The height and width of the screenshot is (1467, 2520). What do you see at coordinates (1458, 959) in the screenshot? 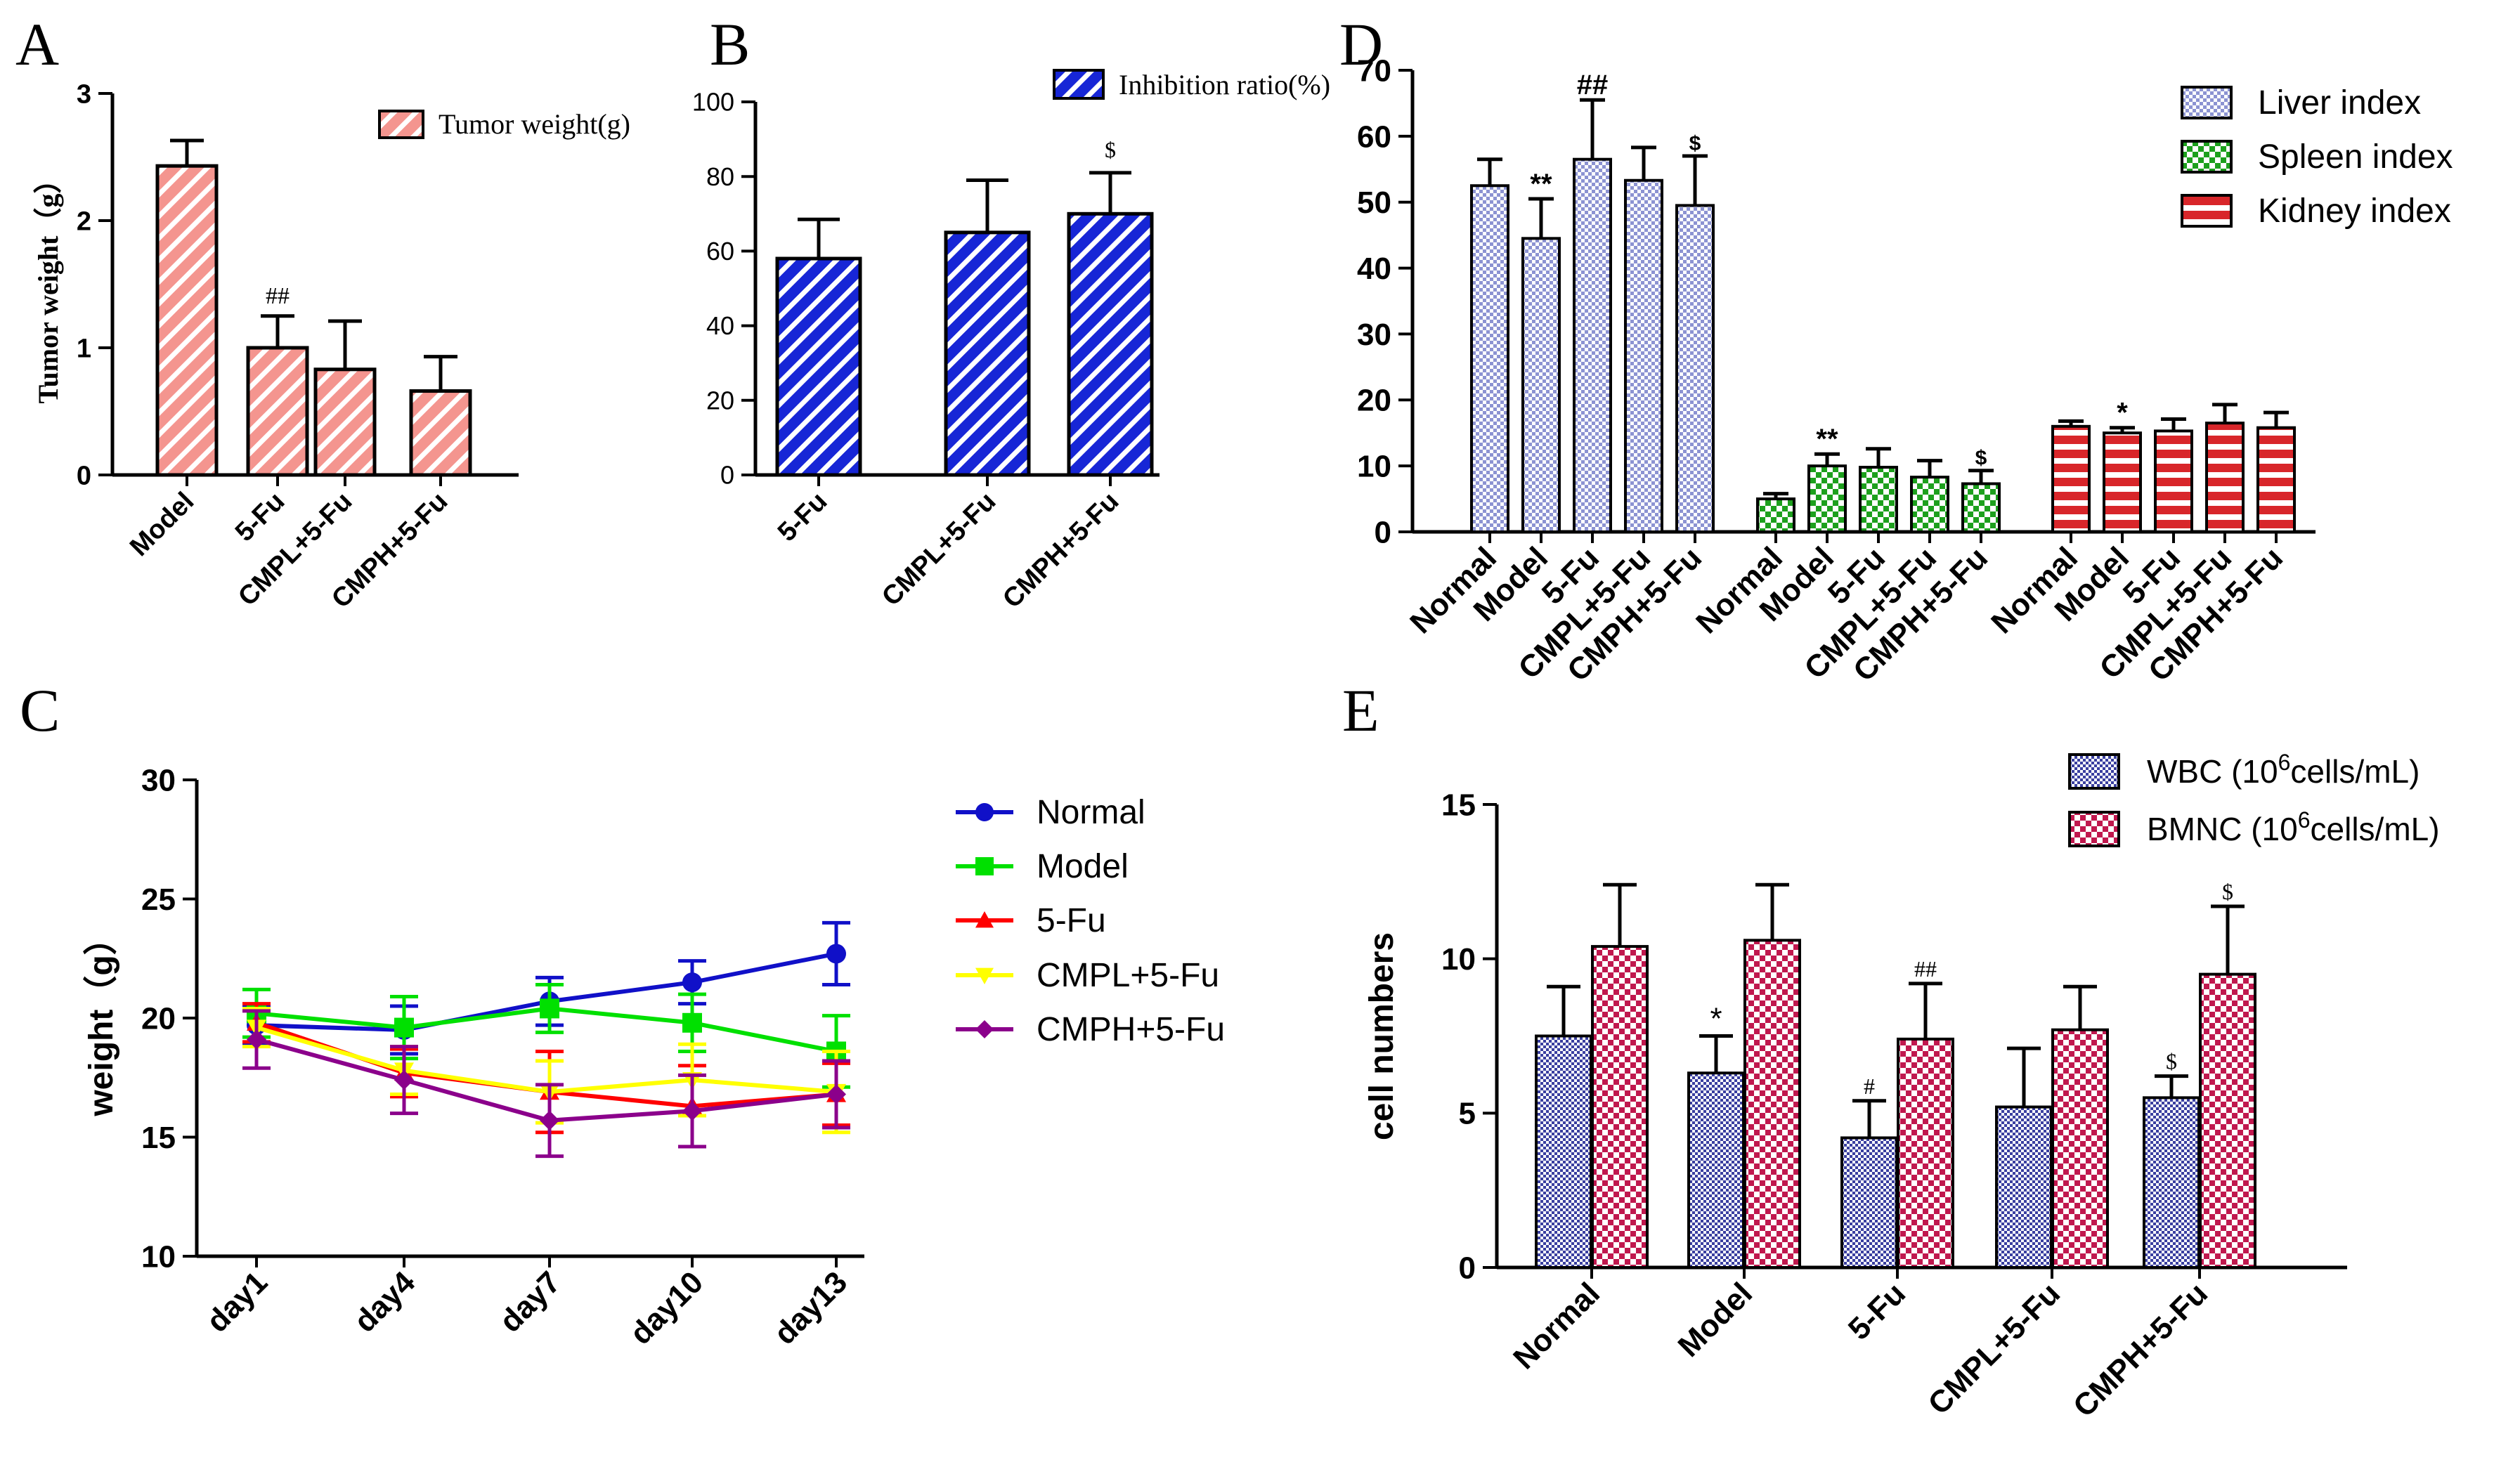
I see `y-tick-label: 10` at bounding box center [1458, 959].